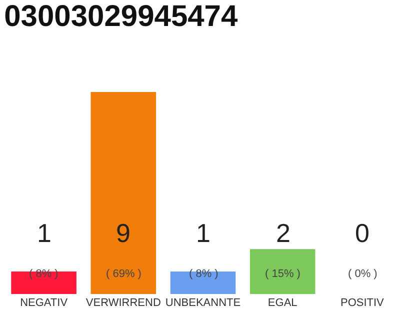 This screenshot has width=410, height=320. I want to click on x-tick-label: EGAL, so click(283, 303).